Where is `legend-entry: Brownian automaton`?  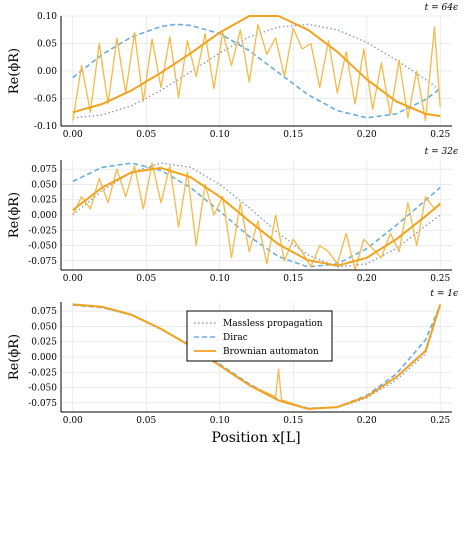 legend-entry: Brownian automaton is located at coordinates (271, 352).